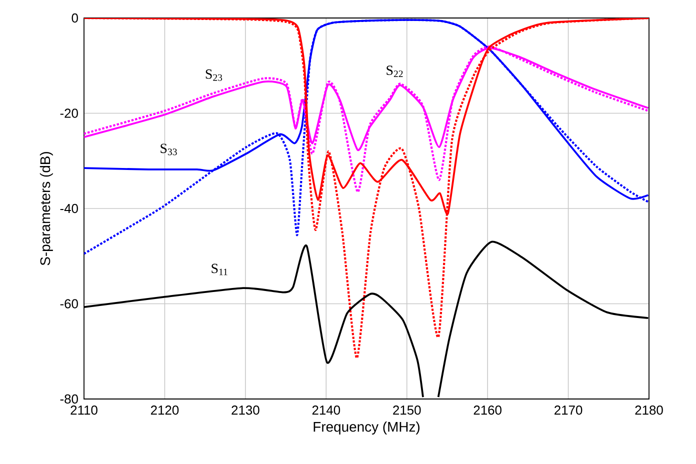  Describe the element at coordinates (394, 72) in the screenshot. I see `annotation: S$_{22}$` at that location.